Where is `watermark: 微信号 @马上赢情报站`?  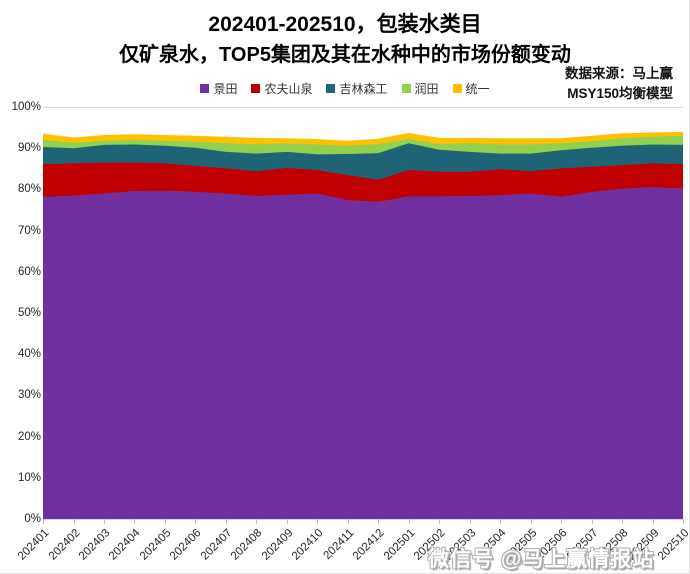
watermark: 微信号 @马上赢情报站 is located at coordinates (541, 559).